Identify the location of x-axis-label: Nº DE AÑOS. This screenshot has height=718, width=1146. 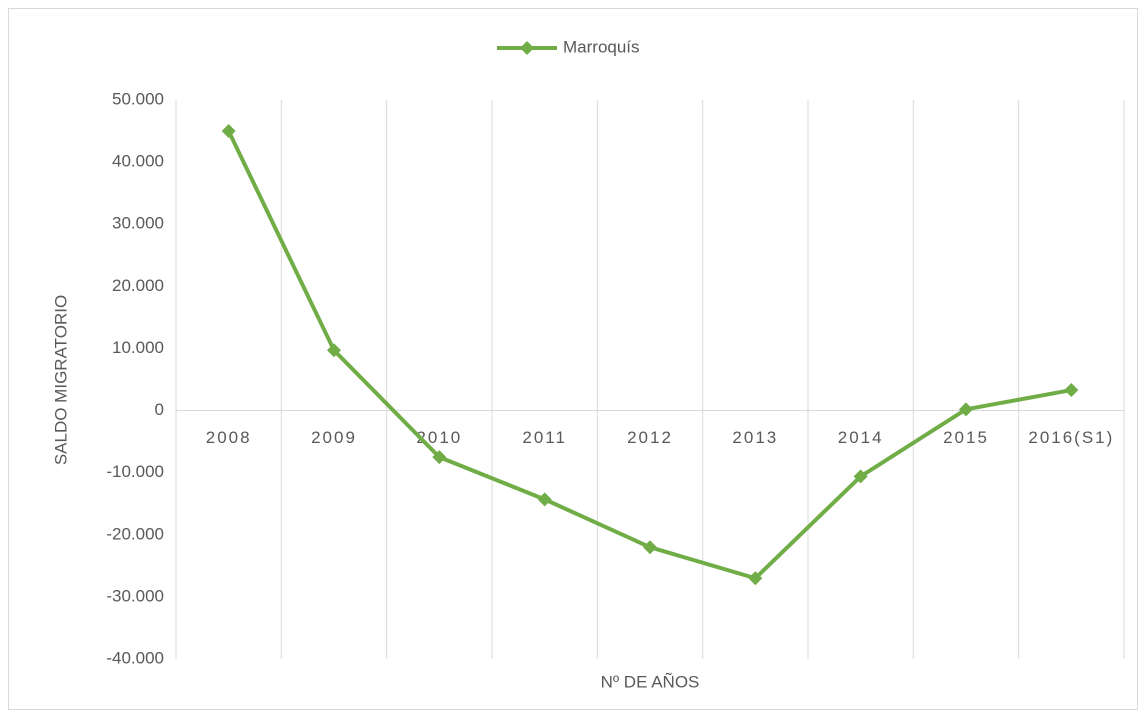
(650, 681).